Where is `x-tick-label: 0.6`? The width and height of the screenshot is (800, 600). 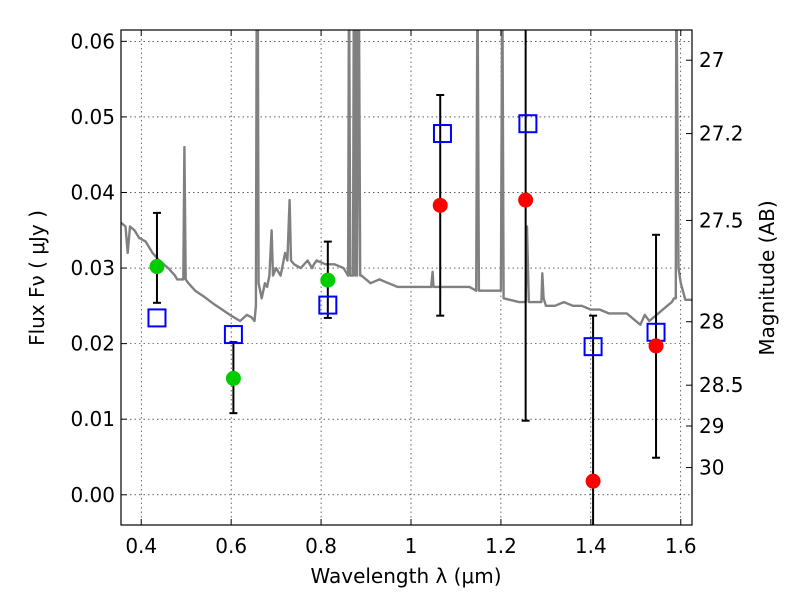 x-tick-label: 0.6 is located at coordinates (231, 546).